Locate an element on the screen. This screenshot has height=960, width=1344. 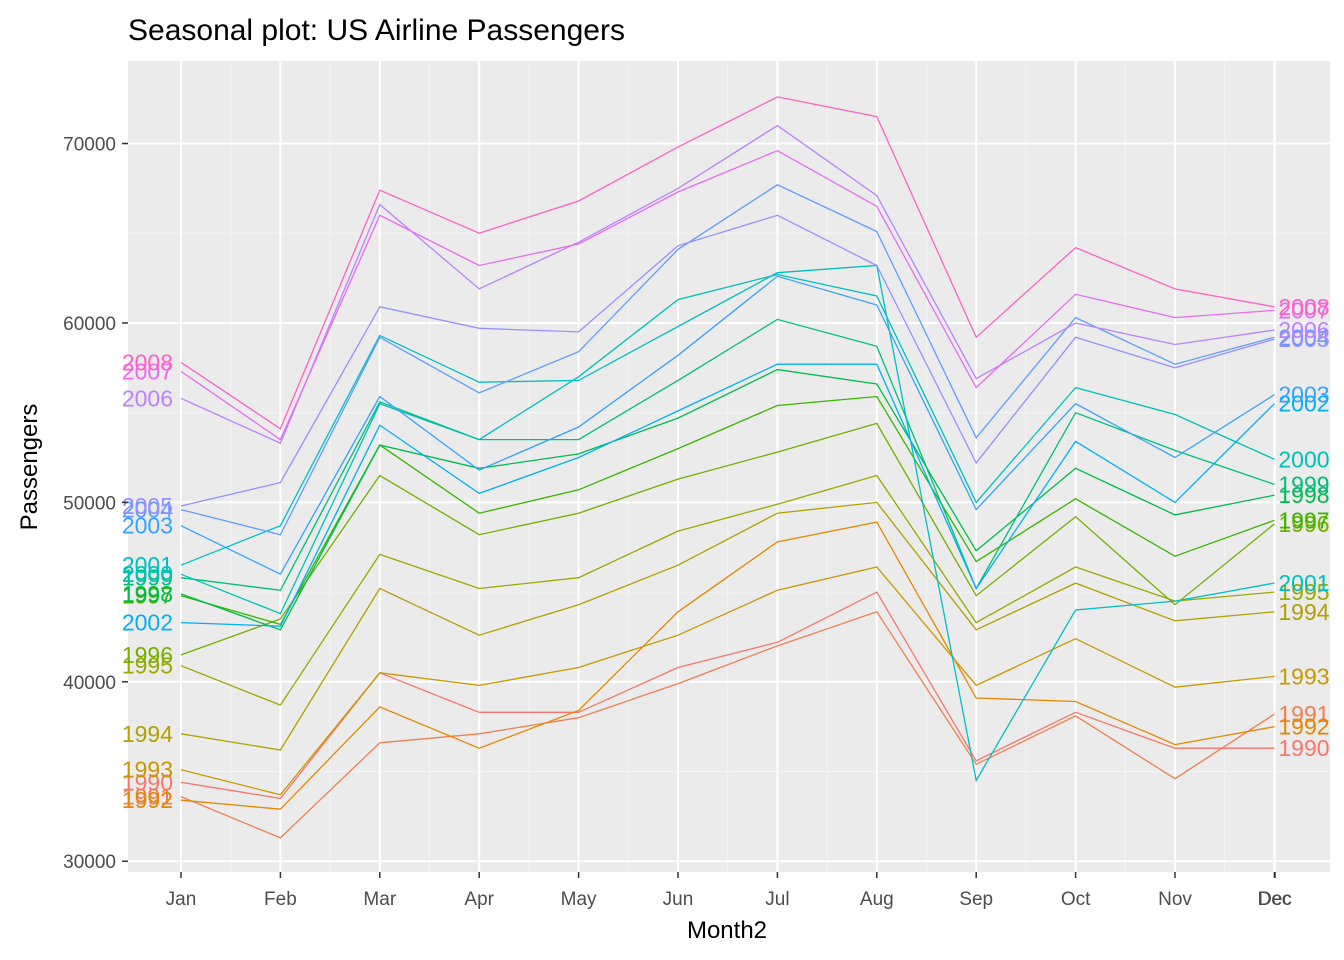
series-label-right: 1999 is located at coordinates (1303, 484).